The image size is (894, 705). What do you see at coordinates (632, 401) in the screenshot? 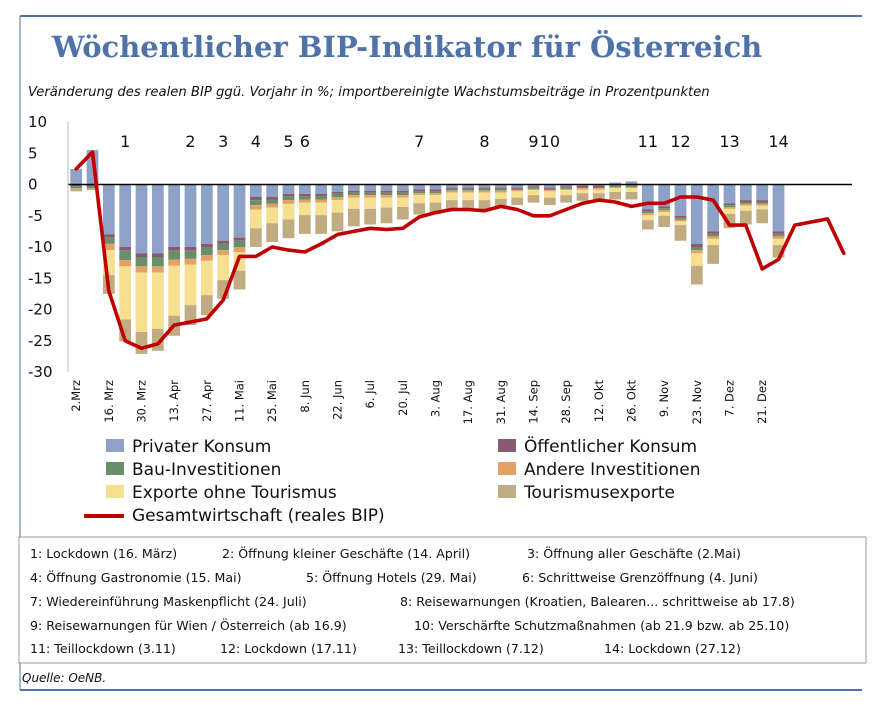
I see `x-tick-label: 26. Okt` at bounding box center [632, 401].